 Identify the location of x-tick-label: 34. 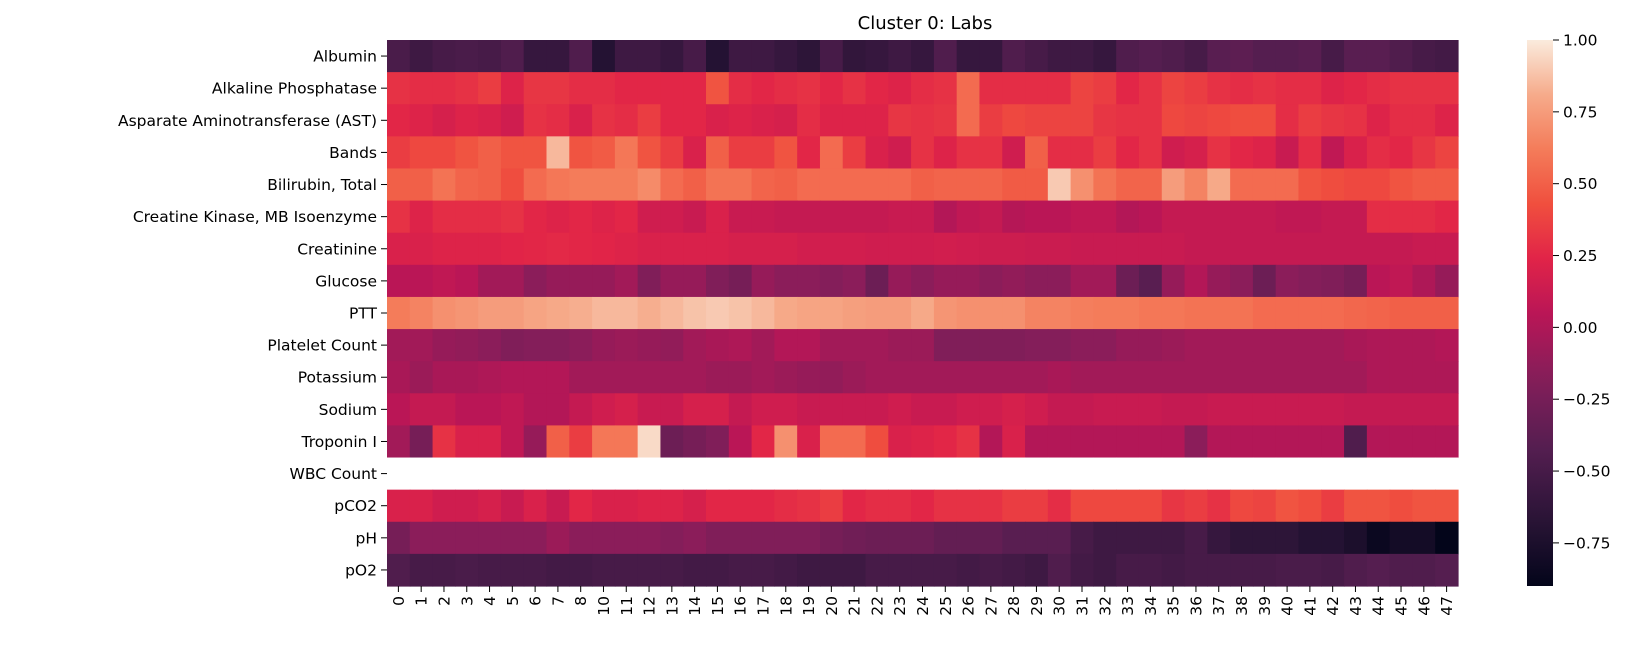
(1151, 606).